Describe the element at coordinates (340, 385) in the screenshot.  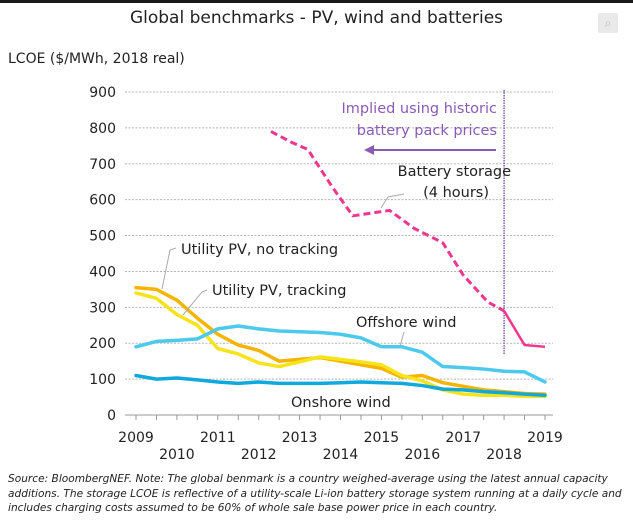
I see `series-line-onshore-wind` at that location.